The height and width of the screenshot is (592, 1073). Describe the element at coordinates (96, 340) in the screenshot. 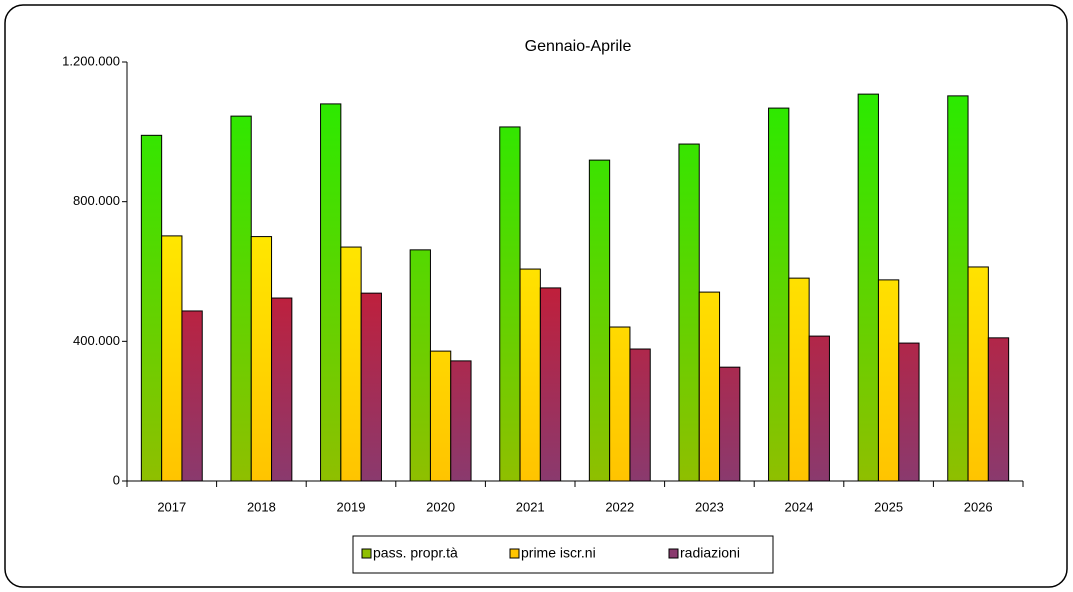

I see `y-tick-label: 400.000` at that location.